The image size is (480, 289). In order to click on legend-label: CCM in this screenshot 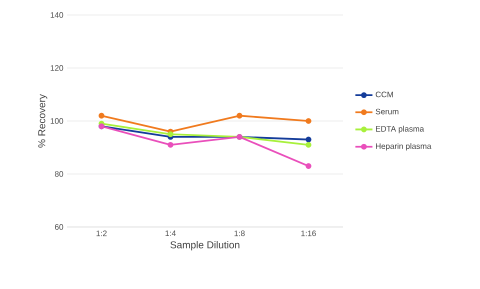, I will do `click(384, 95)`.